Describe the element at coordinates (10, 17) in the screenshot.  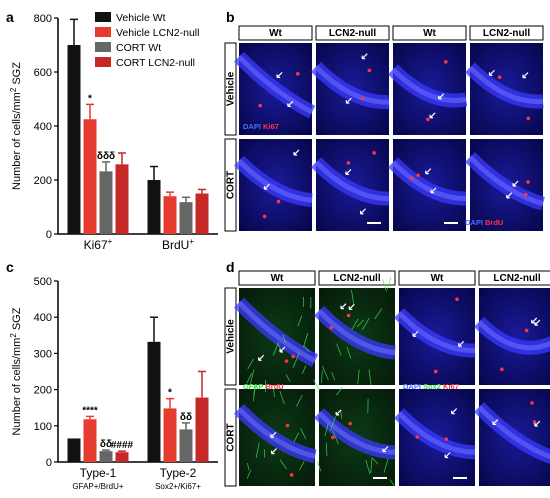
I see `panel-letter-a: a` at that location.